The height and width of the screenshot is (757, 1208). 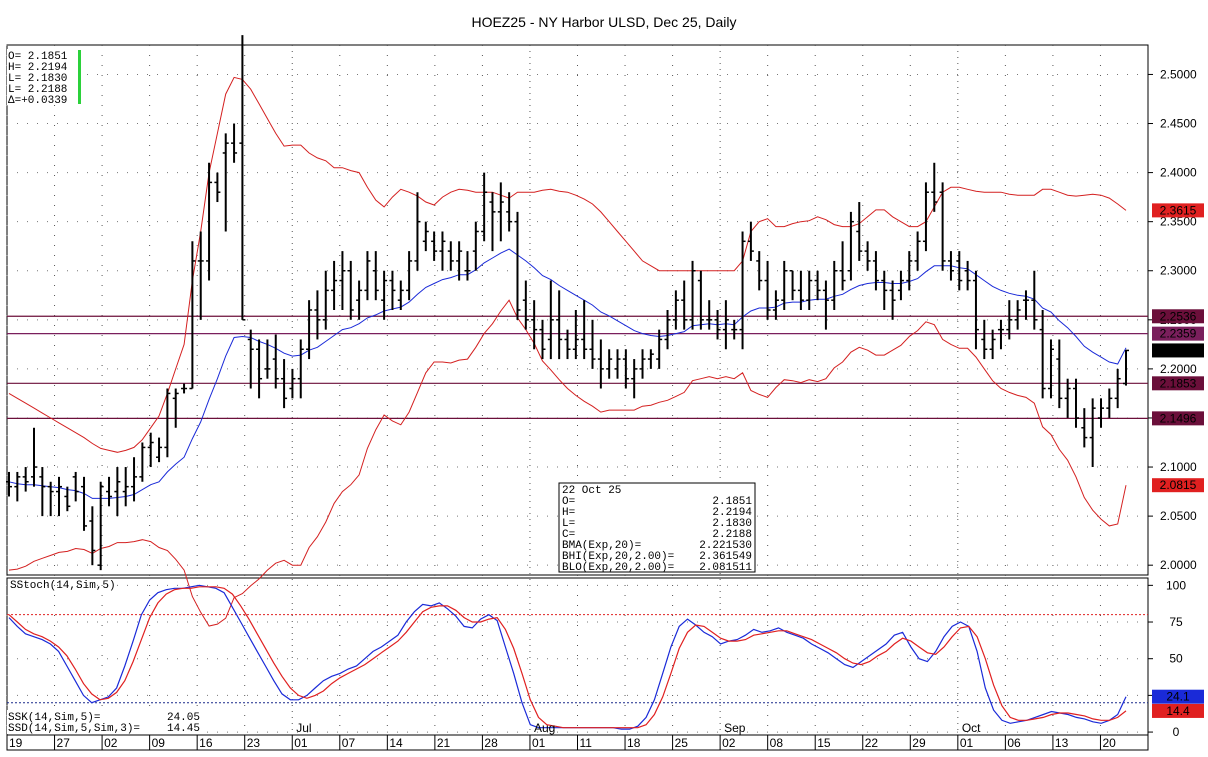 I want to click on horizontal-price-lines, so click(x=577, y=367).